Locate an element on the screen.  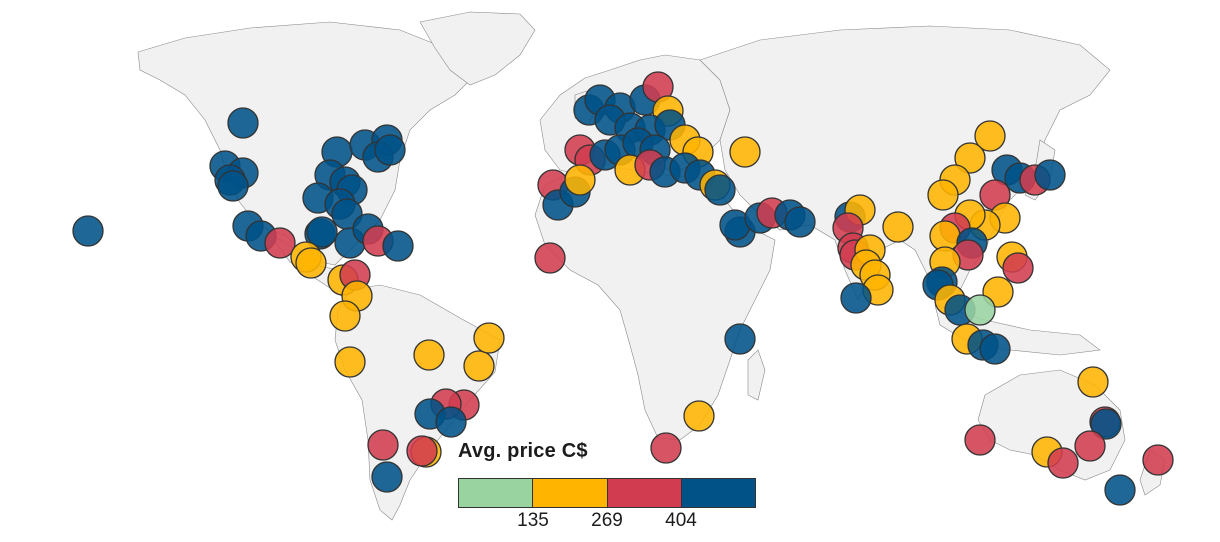
legend-color-bar is located at coordinates (607, 493).